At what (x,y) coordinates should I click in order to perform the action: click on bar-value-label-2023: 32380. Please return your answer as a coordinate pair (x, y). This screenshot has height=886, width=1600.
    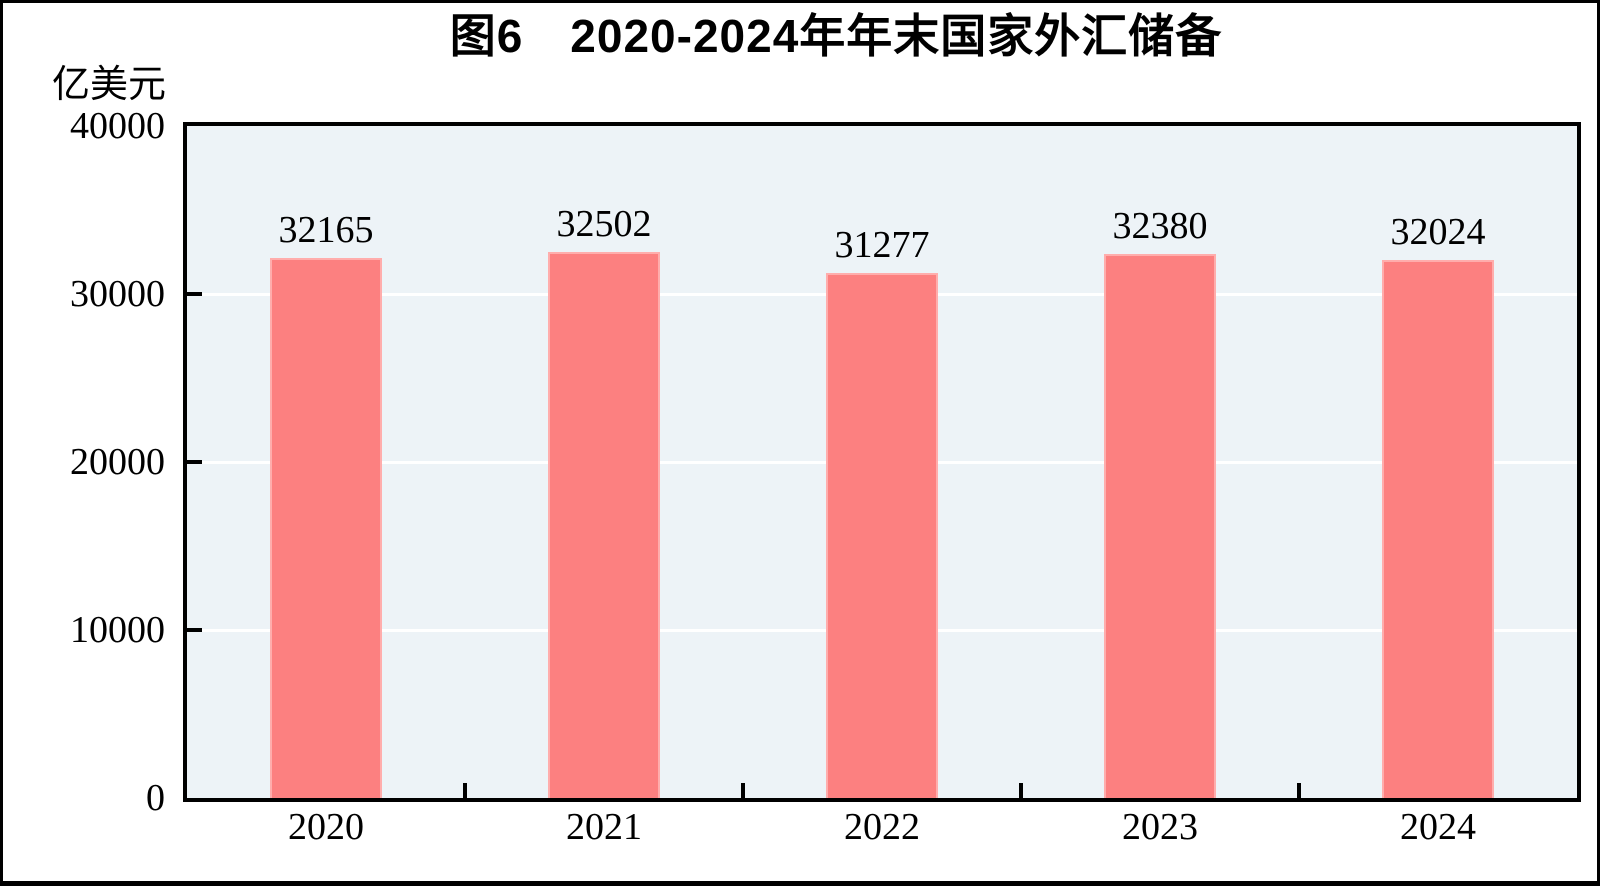
    Looking at the image, I should click on (1160, 226).